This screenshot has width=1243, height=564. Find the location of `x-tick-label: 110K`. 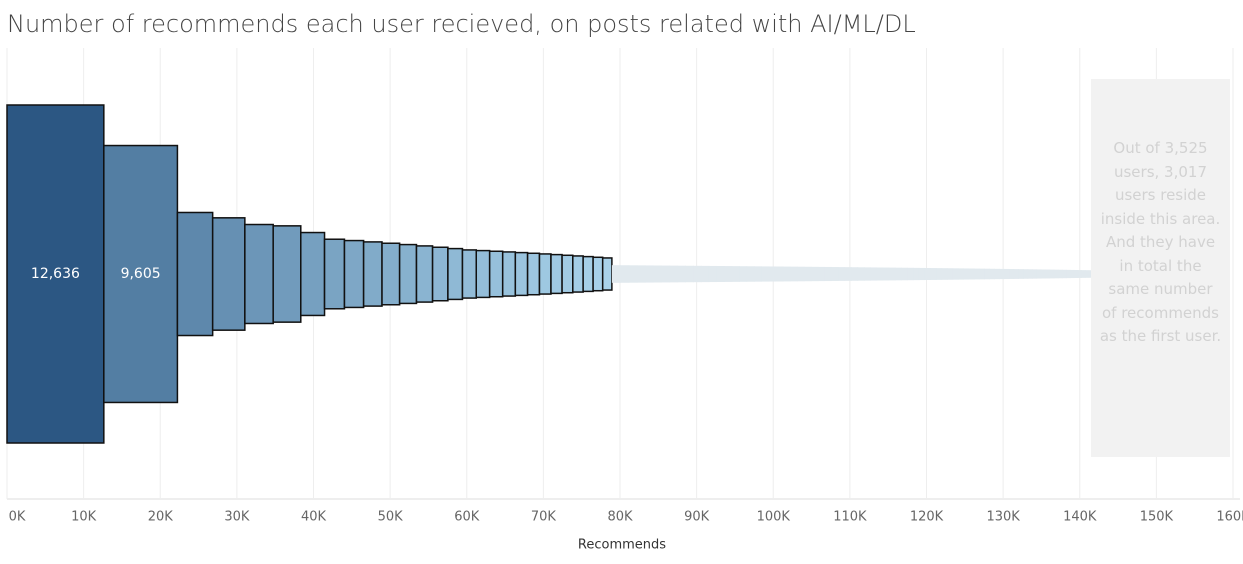

x-tick-label: 110K is located at coordinates (850, 517).